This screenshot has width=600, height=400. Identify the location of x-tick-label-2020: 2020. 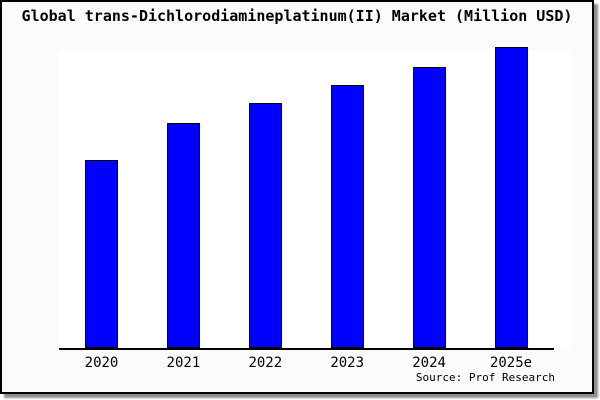
(101, 363).